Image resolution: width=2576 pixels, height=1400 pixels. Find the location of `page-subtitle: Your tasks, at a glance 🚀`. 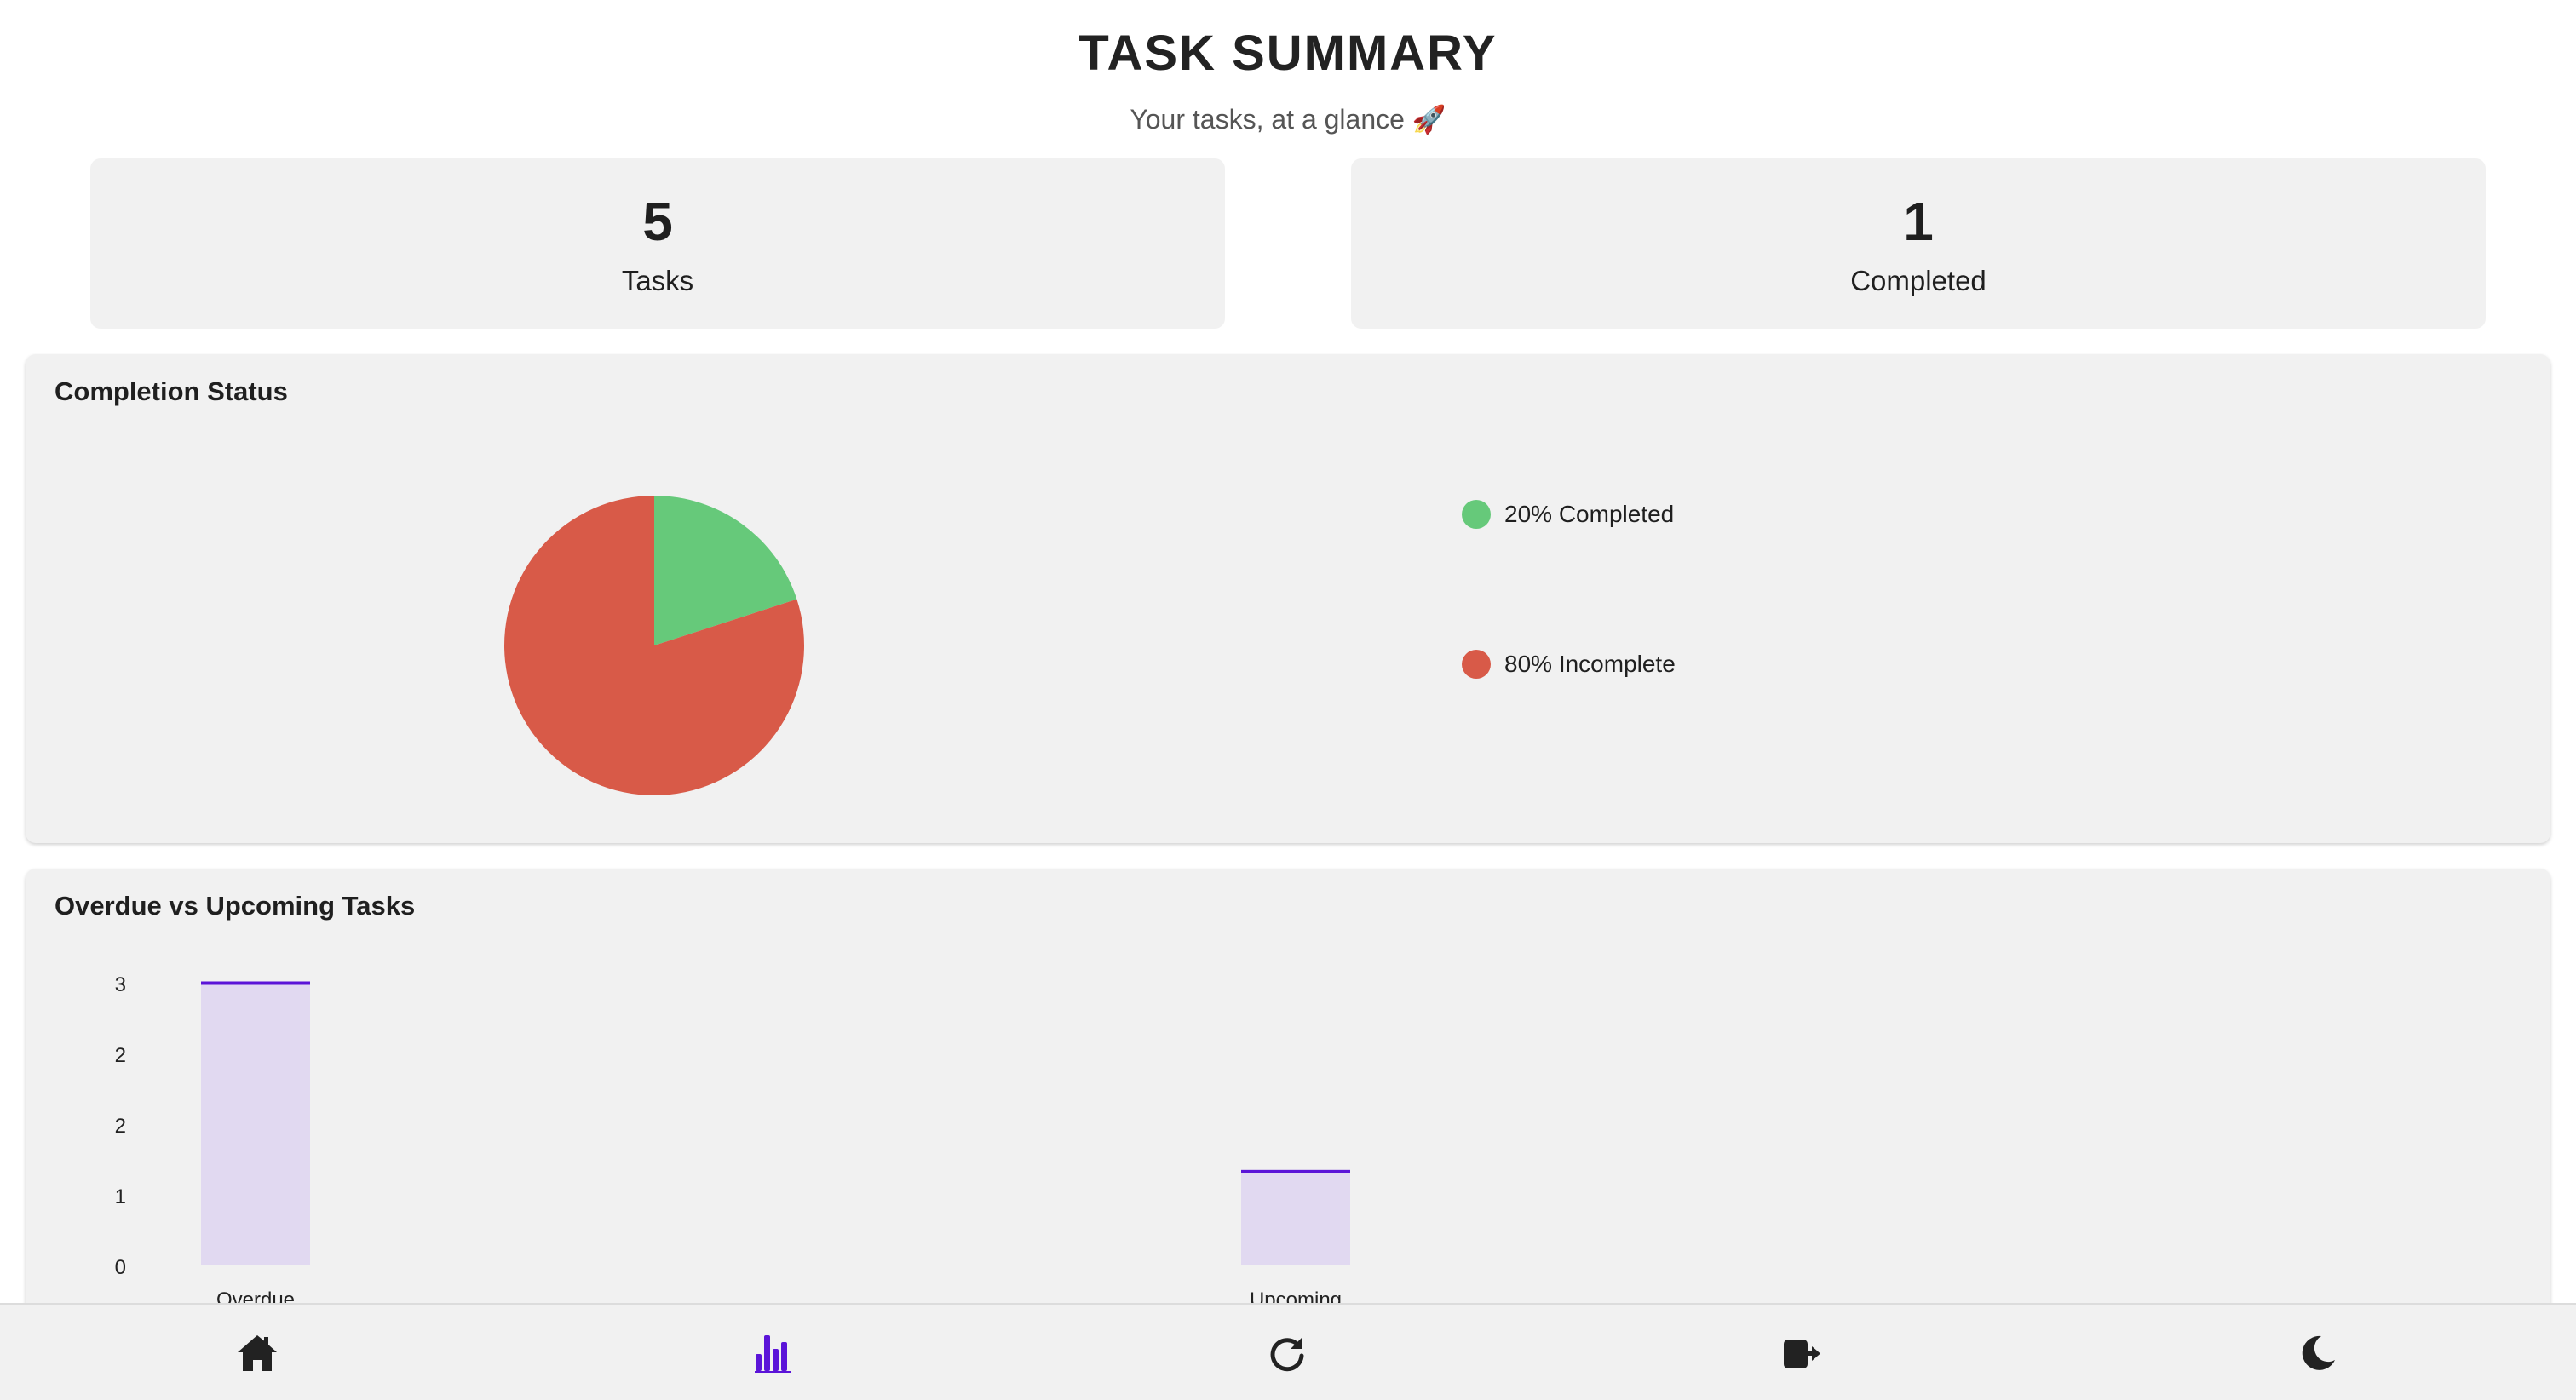

page-subtitle: Your tasks, at a glance 🚀 is located at coordinates (1288, 119).